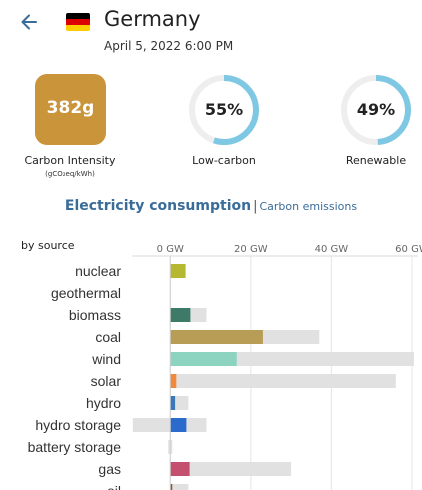  What do you see at coordinates (48, 245) in the screenshot?
I see `chart-subtitle: by source` at bounding box center [48, 245].